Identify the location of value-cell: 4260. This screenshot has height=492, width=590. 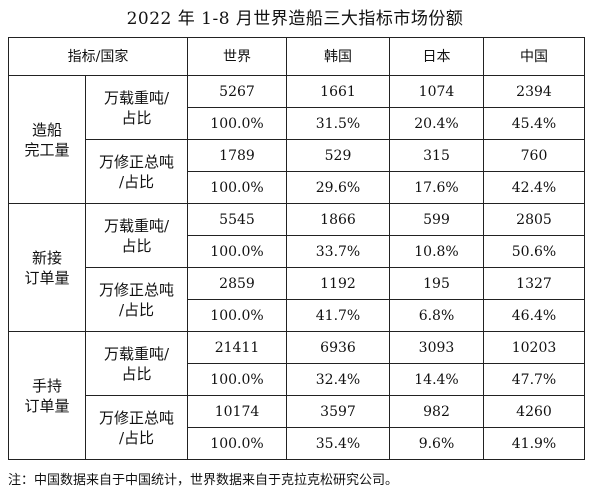
(534, 411).